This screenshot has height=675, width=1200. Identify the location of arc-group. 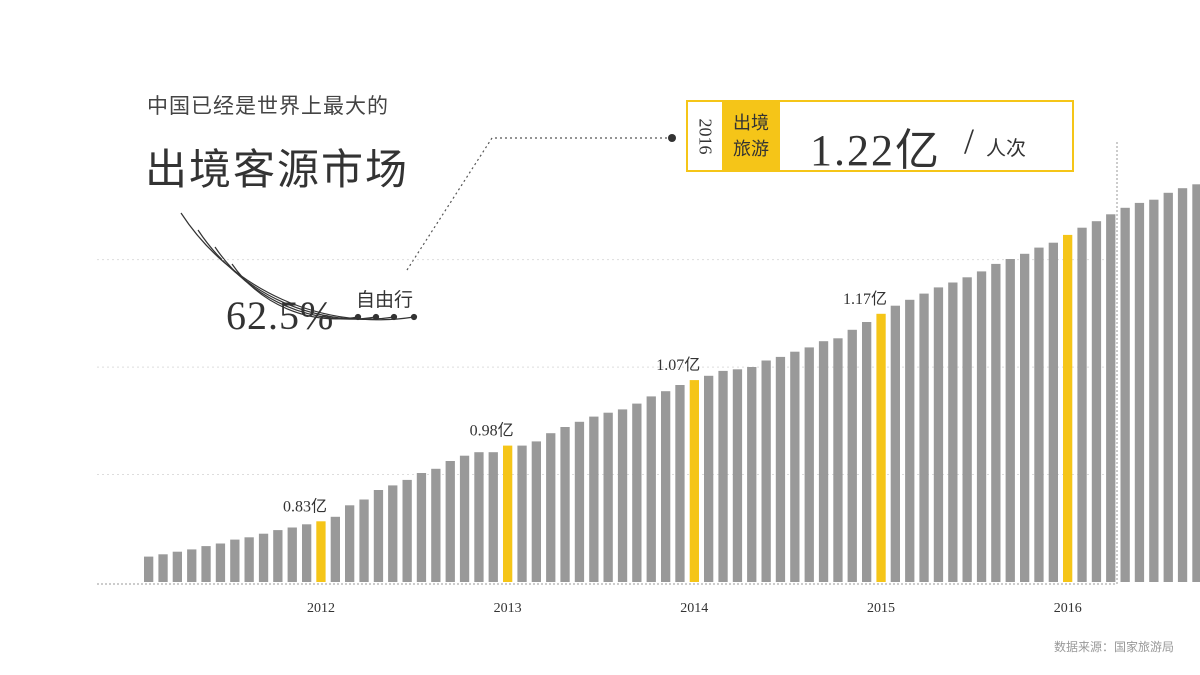
(299, 266).